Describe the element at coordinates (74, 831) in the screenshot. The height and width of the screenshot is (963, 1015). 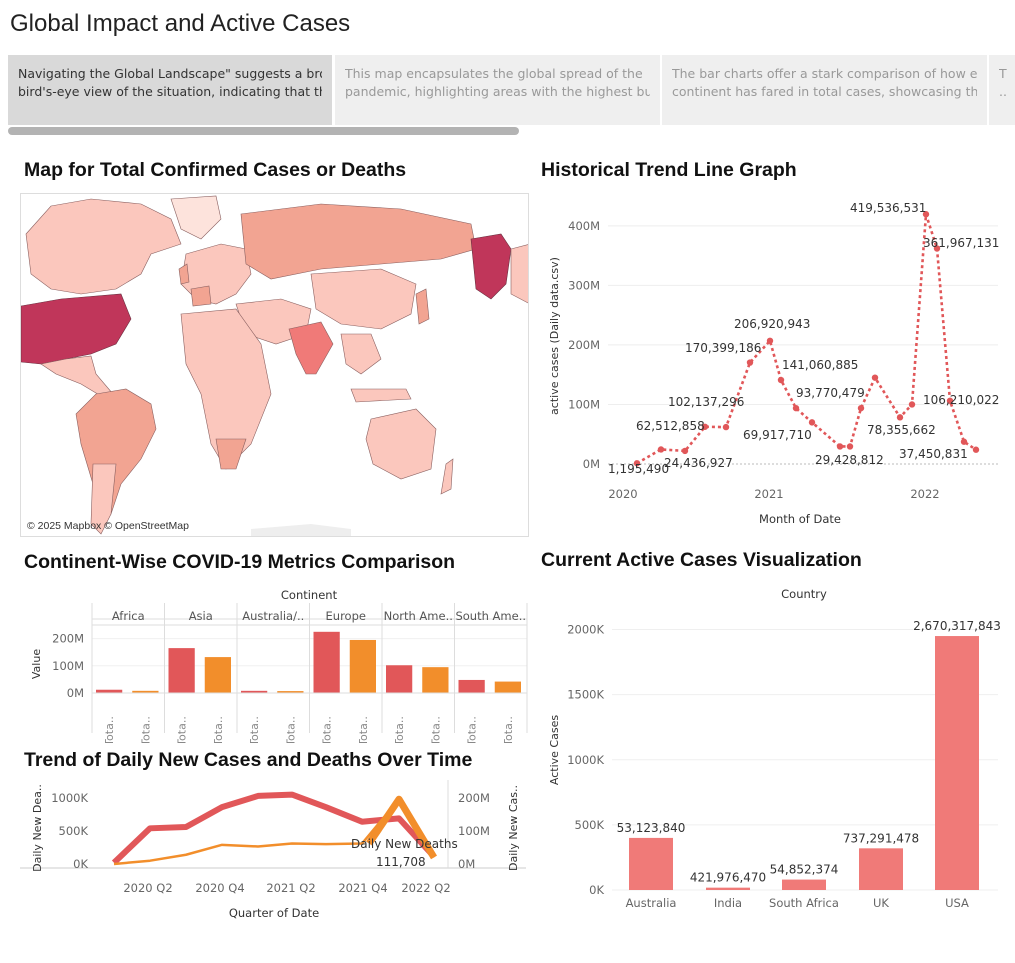
I see `left-tick-label: 500K` at that location.